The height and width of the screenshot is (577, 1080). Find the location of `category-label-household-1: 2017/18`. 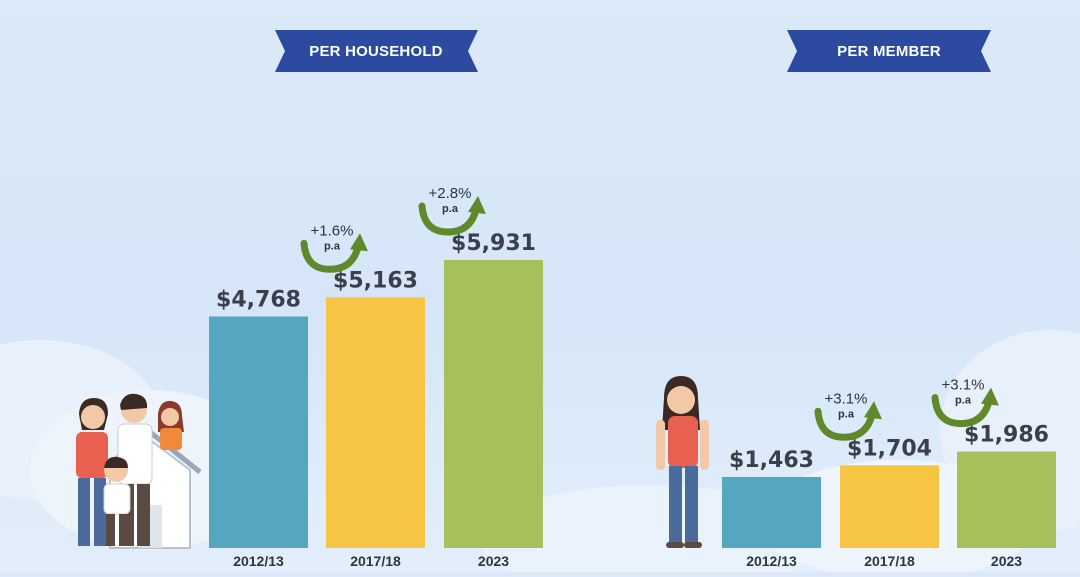

category-label-household-1: 2017/18 is located at coordinates (375, 561).